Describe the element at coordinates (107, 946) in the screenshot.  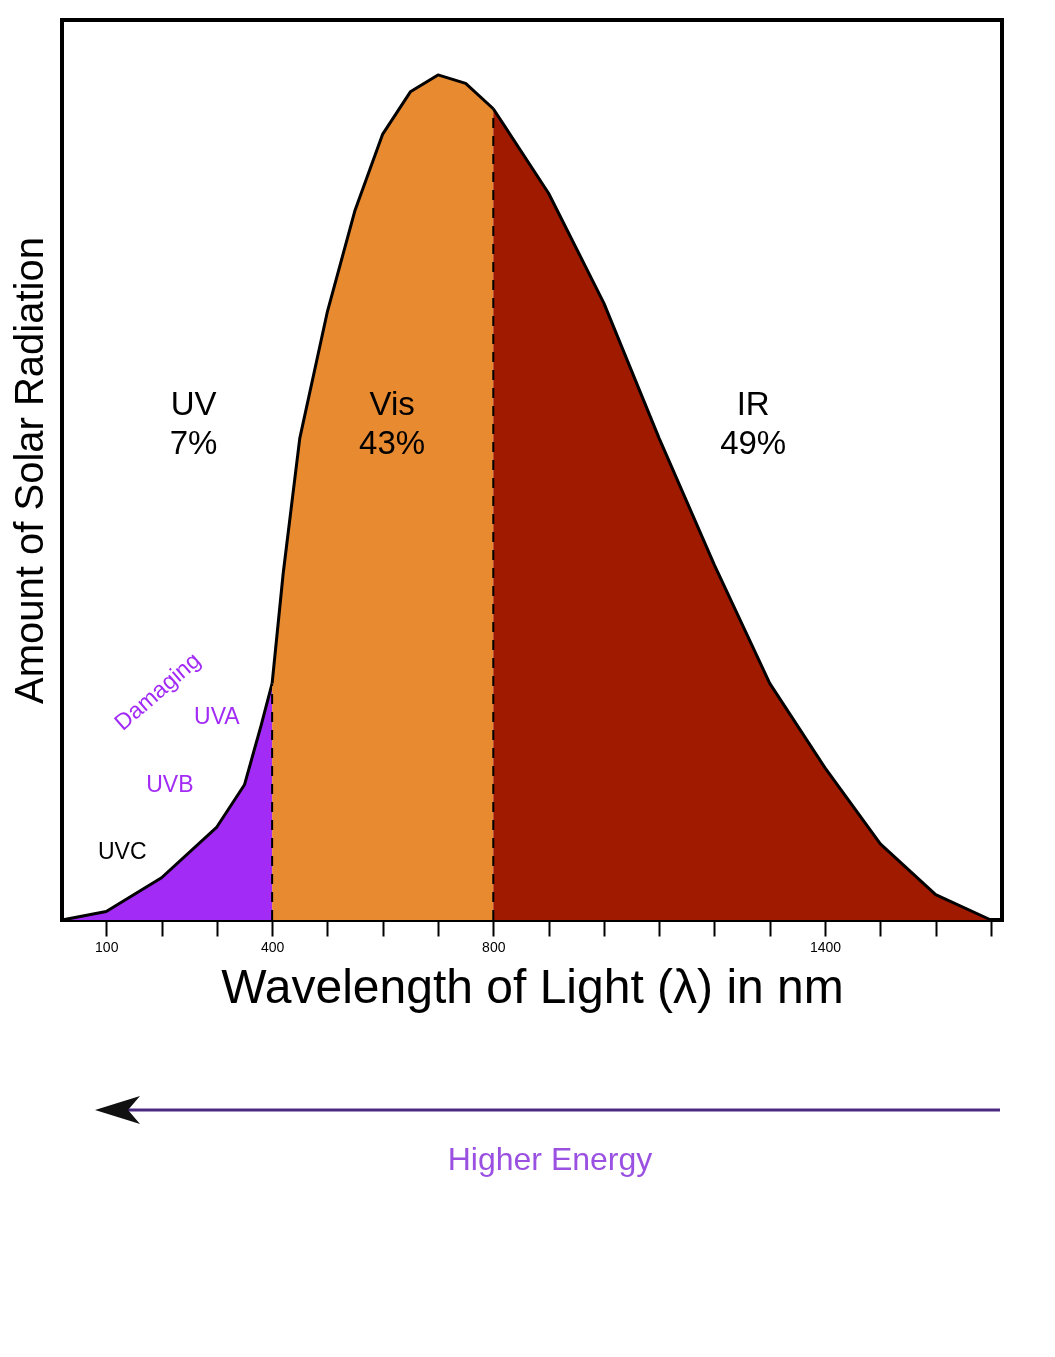
I see `x-tick-label: 100` at that location.